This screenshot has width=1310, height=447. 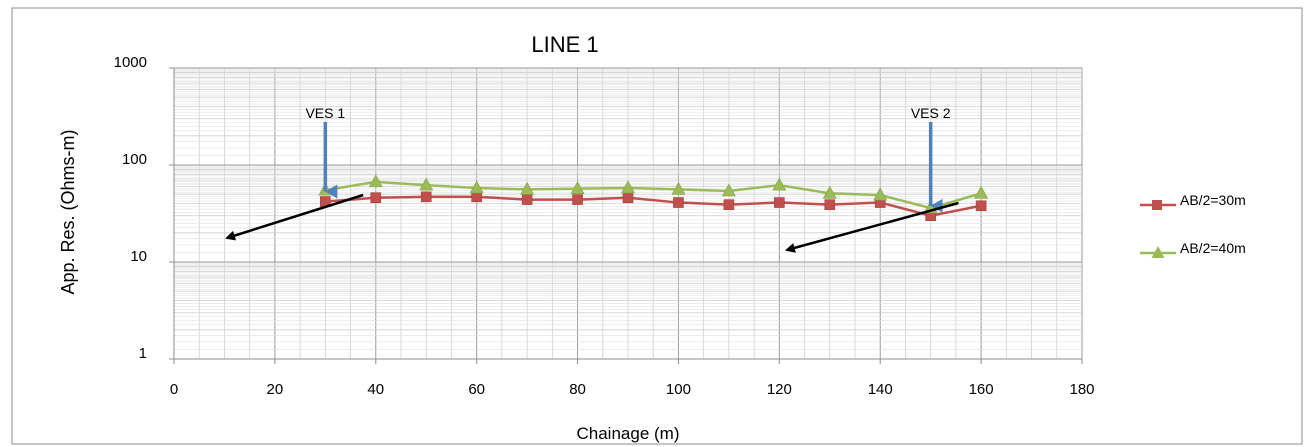 I want to click on x-tick-label: 180, so click(x=1081, y=389).